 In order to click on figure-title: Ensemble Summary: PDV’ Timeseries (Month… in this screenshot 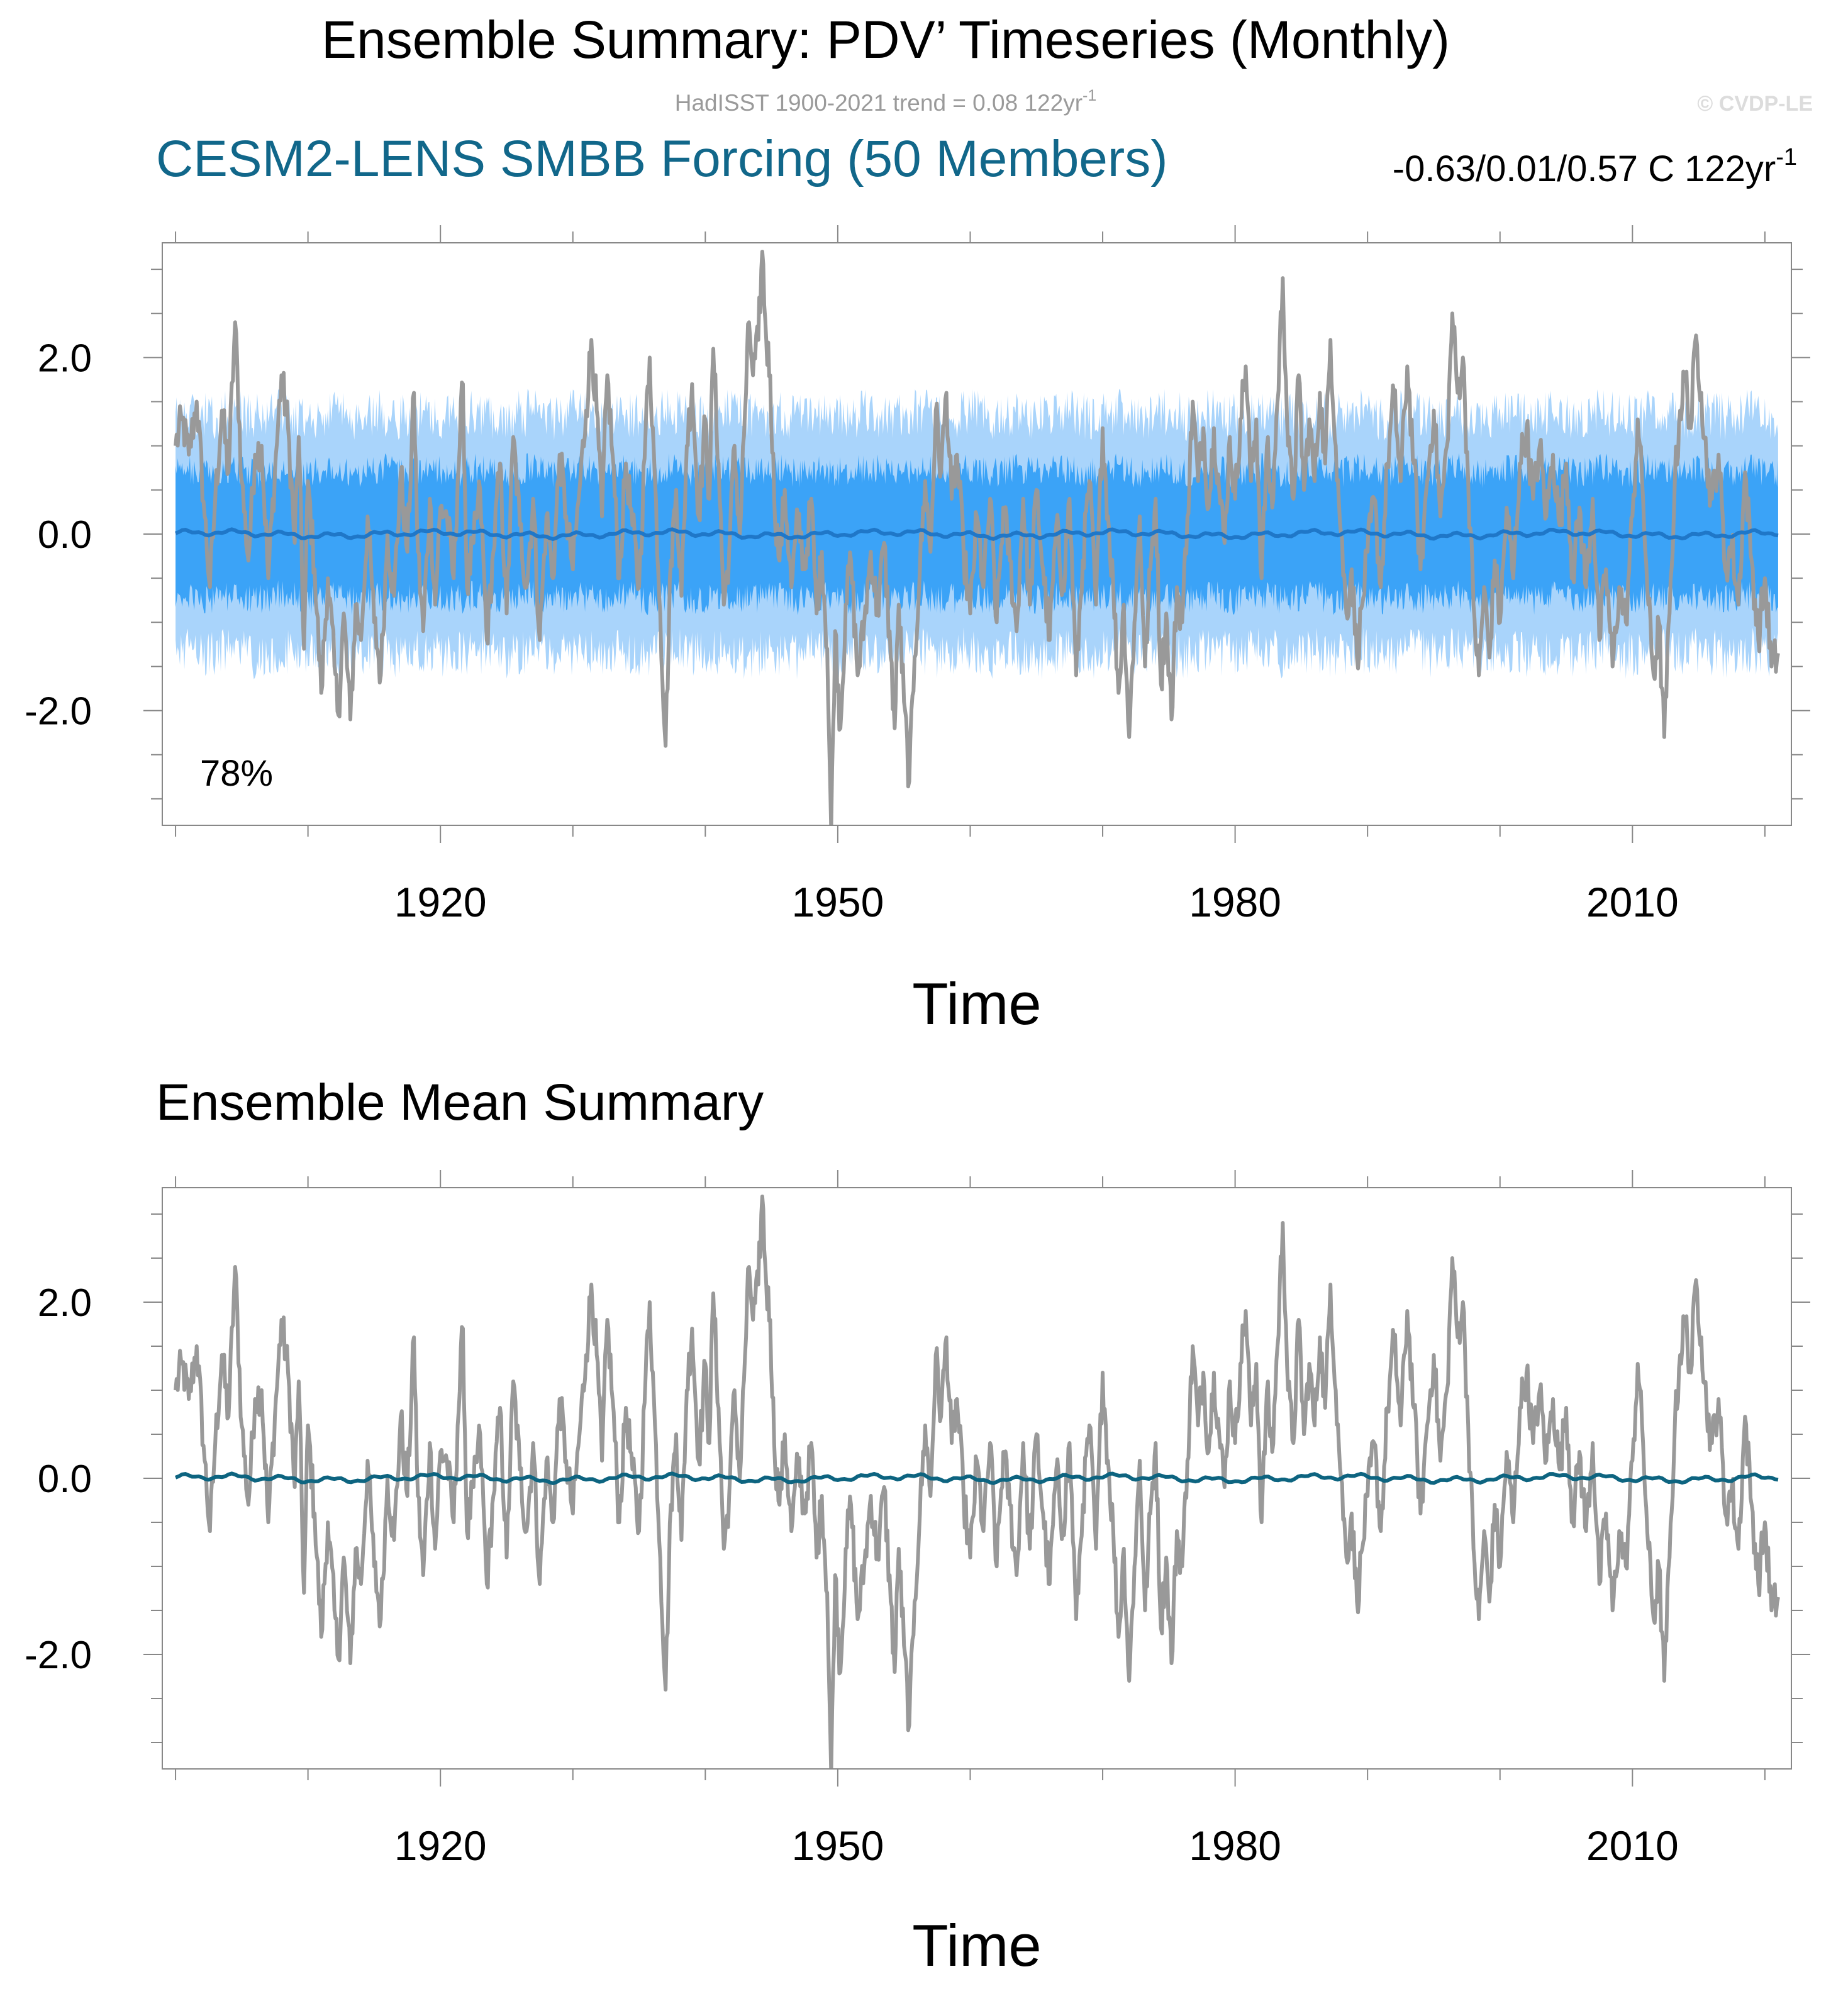, I will do `click(886, 39)`.